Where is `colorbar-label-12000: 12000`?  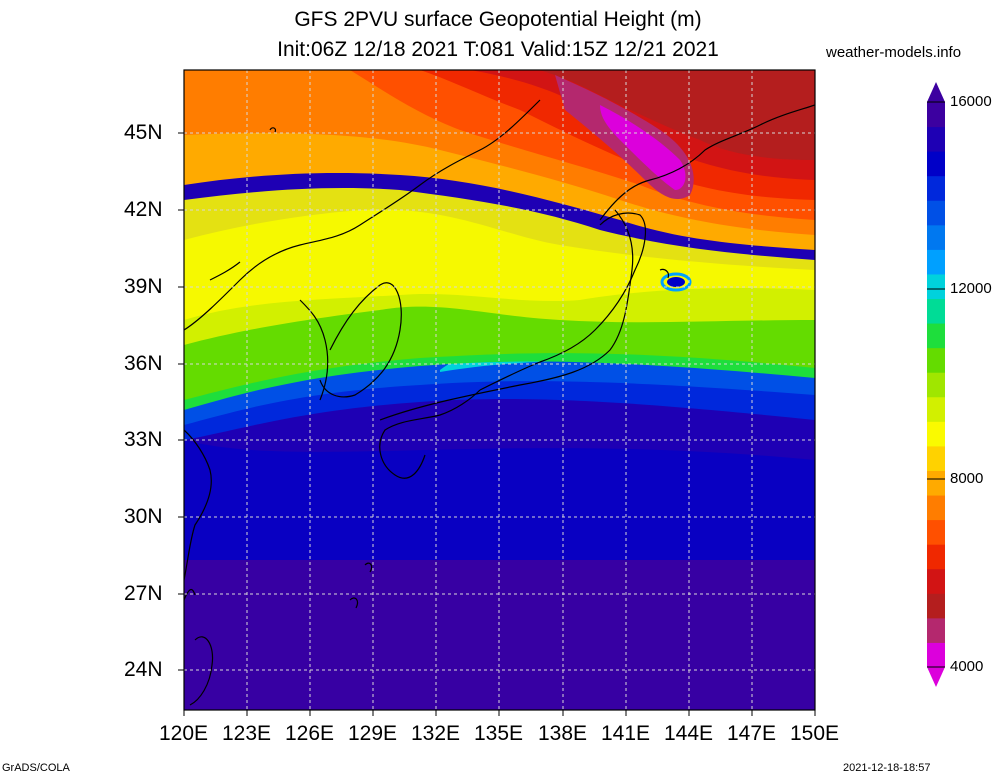
colorbar-label-12000: 12000 is located at coordinates (971, 288).